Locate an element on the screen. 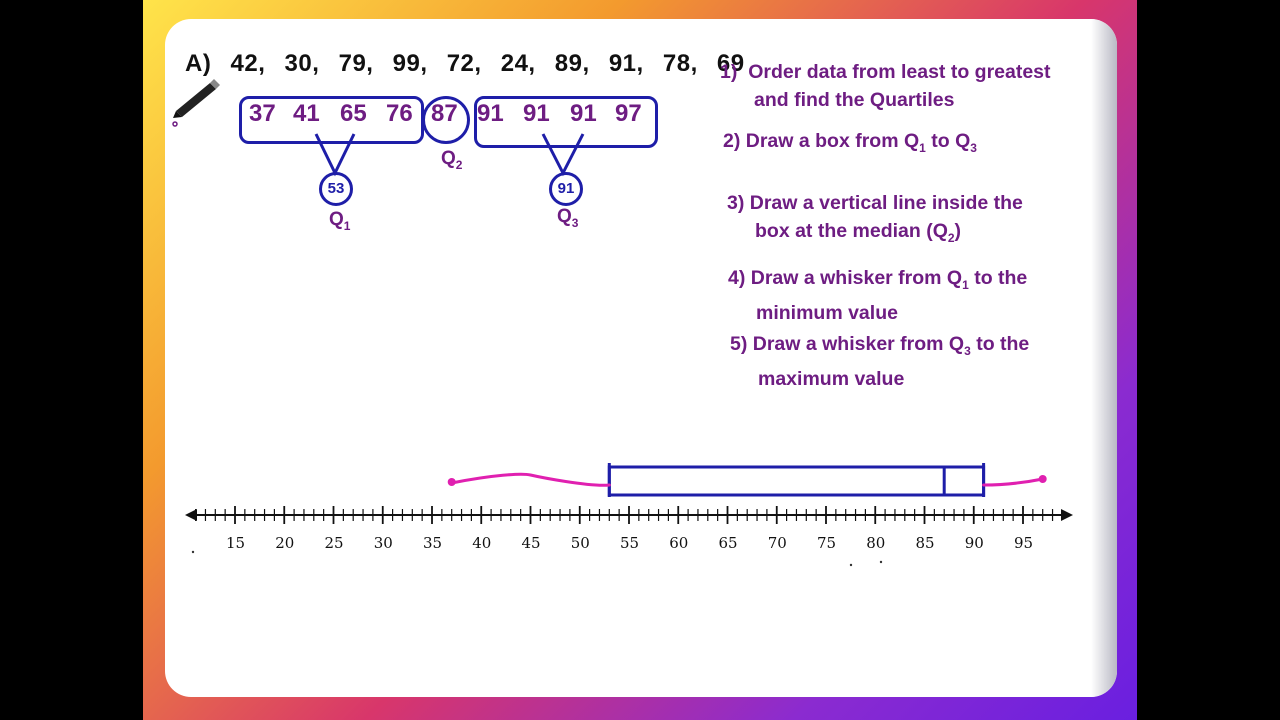 The image size is (1280, 720). tick-label: 80 is located at coordinates (876, 543).